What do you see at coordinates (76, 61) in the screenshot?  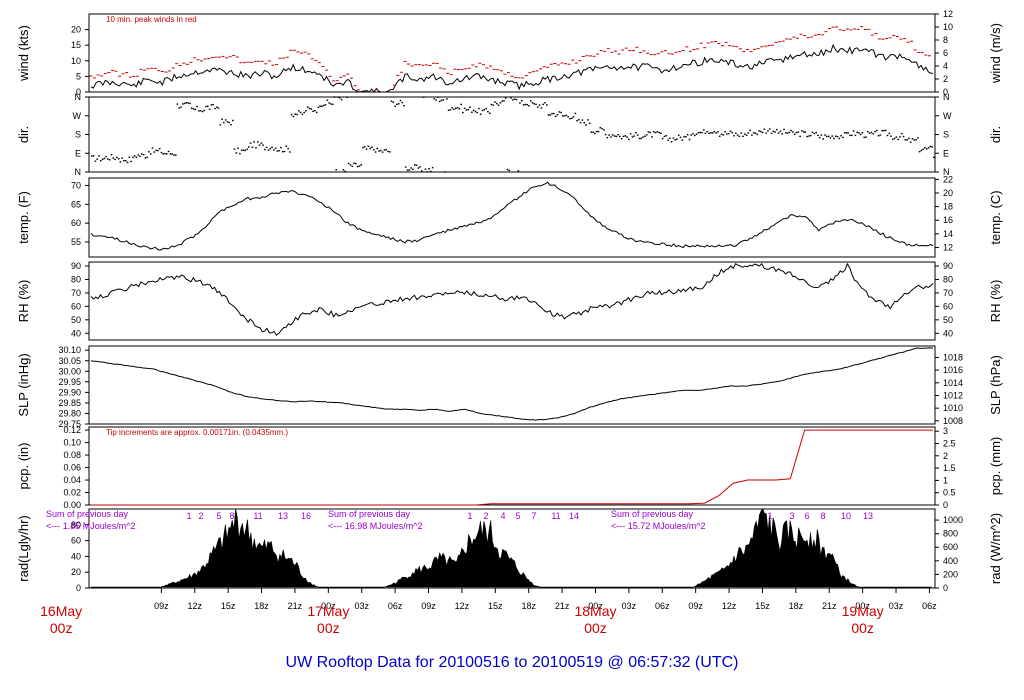 I see `y-tick-label: 10` at bounding box center [76, 61].